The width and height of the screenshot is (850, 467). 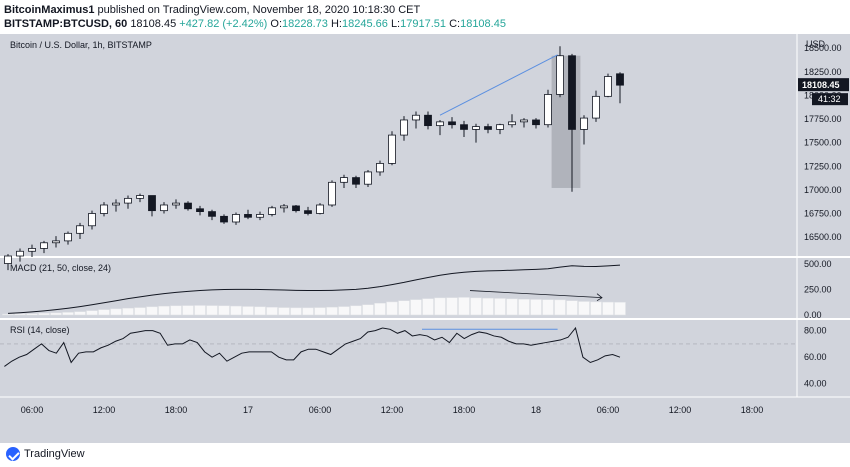 What do you see at coordinates (815, 331) in the screenshot?
I see `rsi-tick-label: 80.00` at bounding box center [815, 331].